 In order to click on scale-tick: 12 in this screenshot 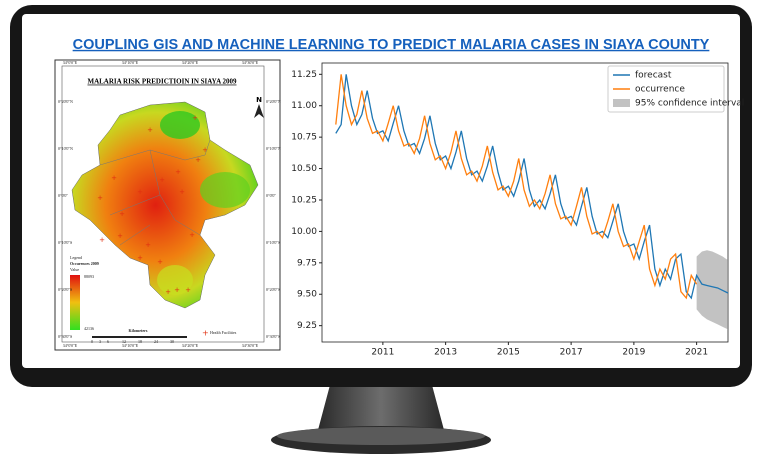, I will do `click(124, 341)`.